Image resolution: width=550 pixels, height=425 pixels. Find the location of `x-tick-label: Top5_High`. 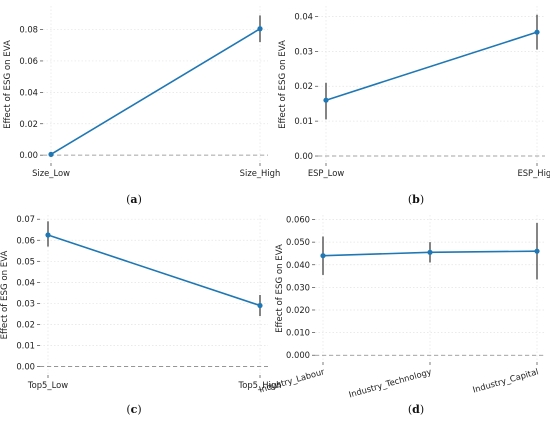

x-tick-label: Top5_High is located at coordinates (260, 385).